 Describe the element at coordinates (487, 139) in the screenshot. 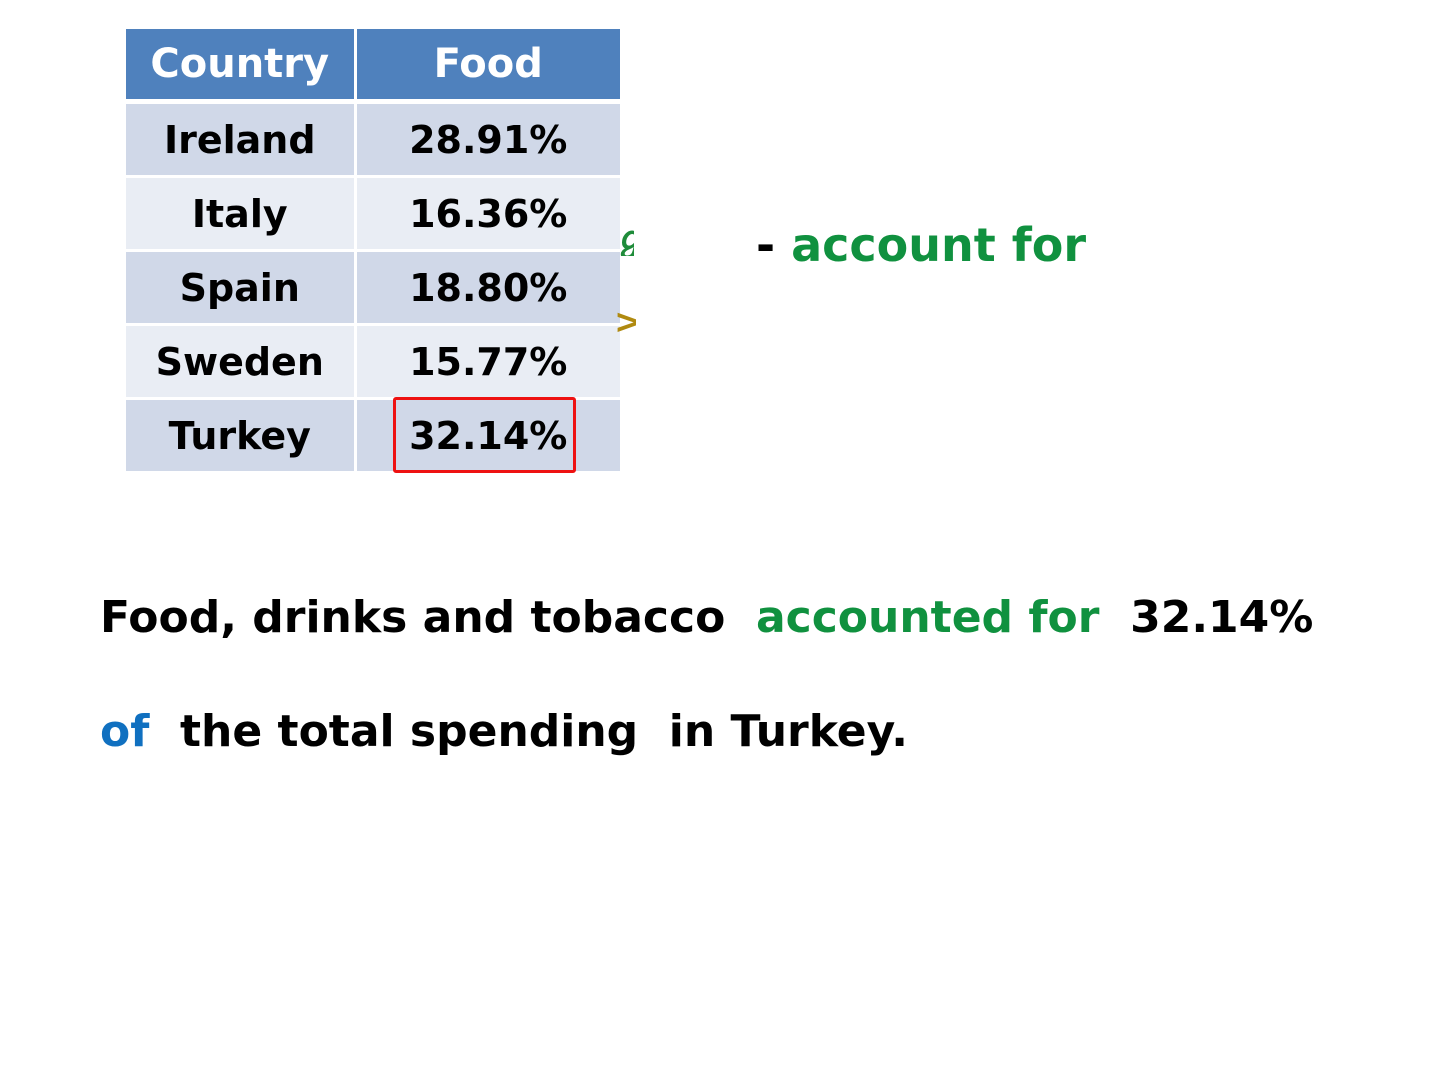

I see `food-cell: 28.91%` at that location.